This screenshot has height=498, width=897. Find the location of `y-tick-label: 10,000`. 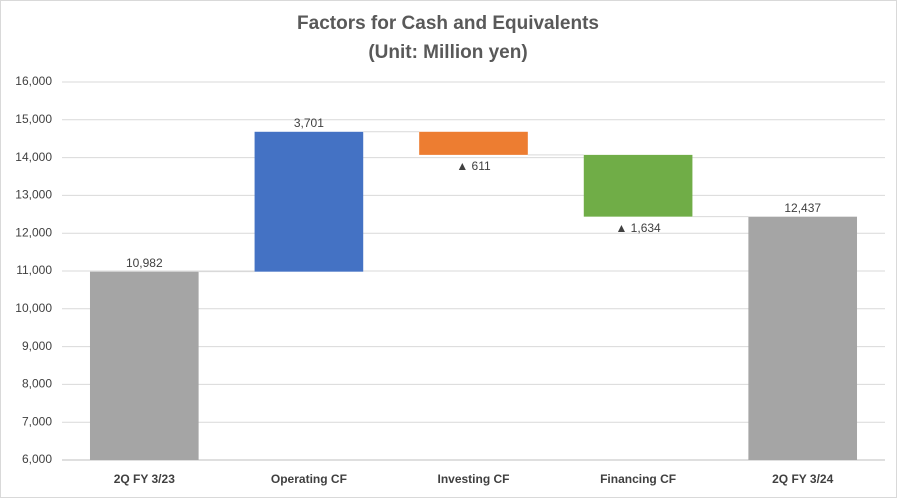

y-tick-label: 10,000 is located at coordinates (33, 308).